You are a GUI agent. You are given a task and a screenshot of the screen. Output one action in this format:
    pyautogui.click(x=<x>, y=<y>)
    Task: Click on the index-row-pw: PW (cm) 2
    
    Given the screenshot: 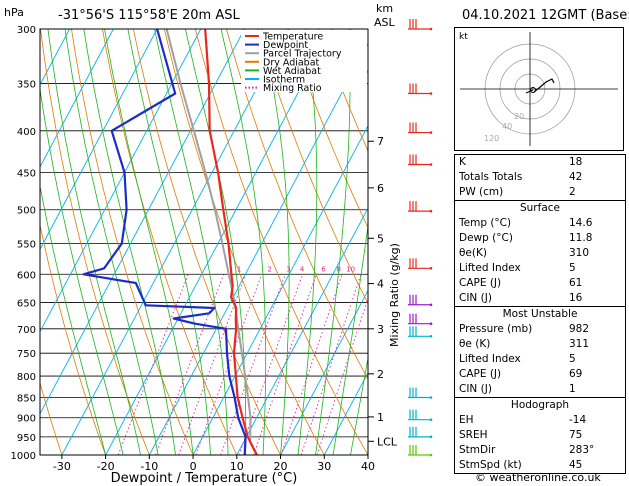 What is the action you would take?
    pyautogui.click(x=540, y=192)
    